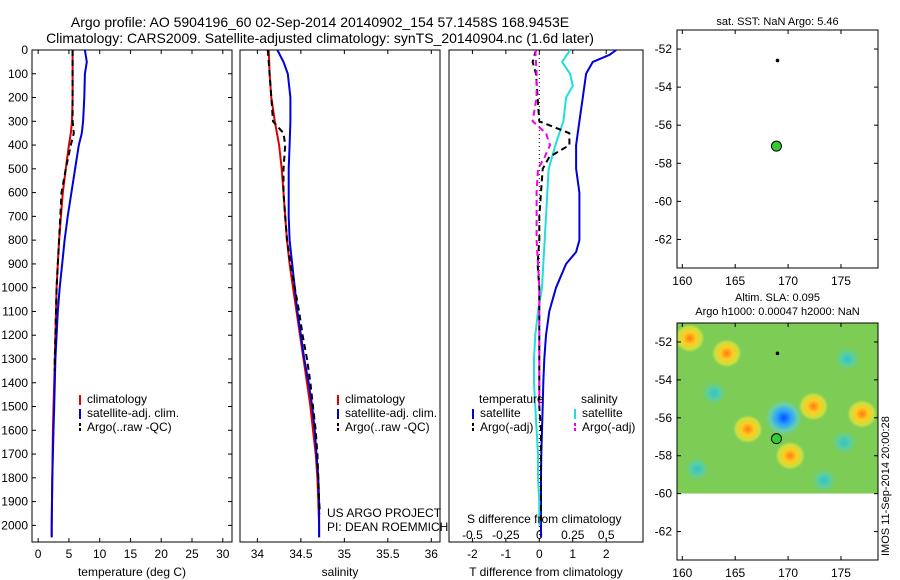 The image size is (900, 580). I want to click on y-tick-label: 1300, so click(14, 359).